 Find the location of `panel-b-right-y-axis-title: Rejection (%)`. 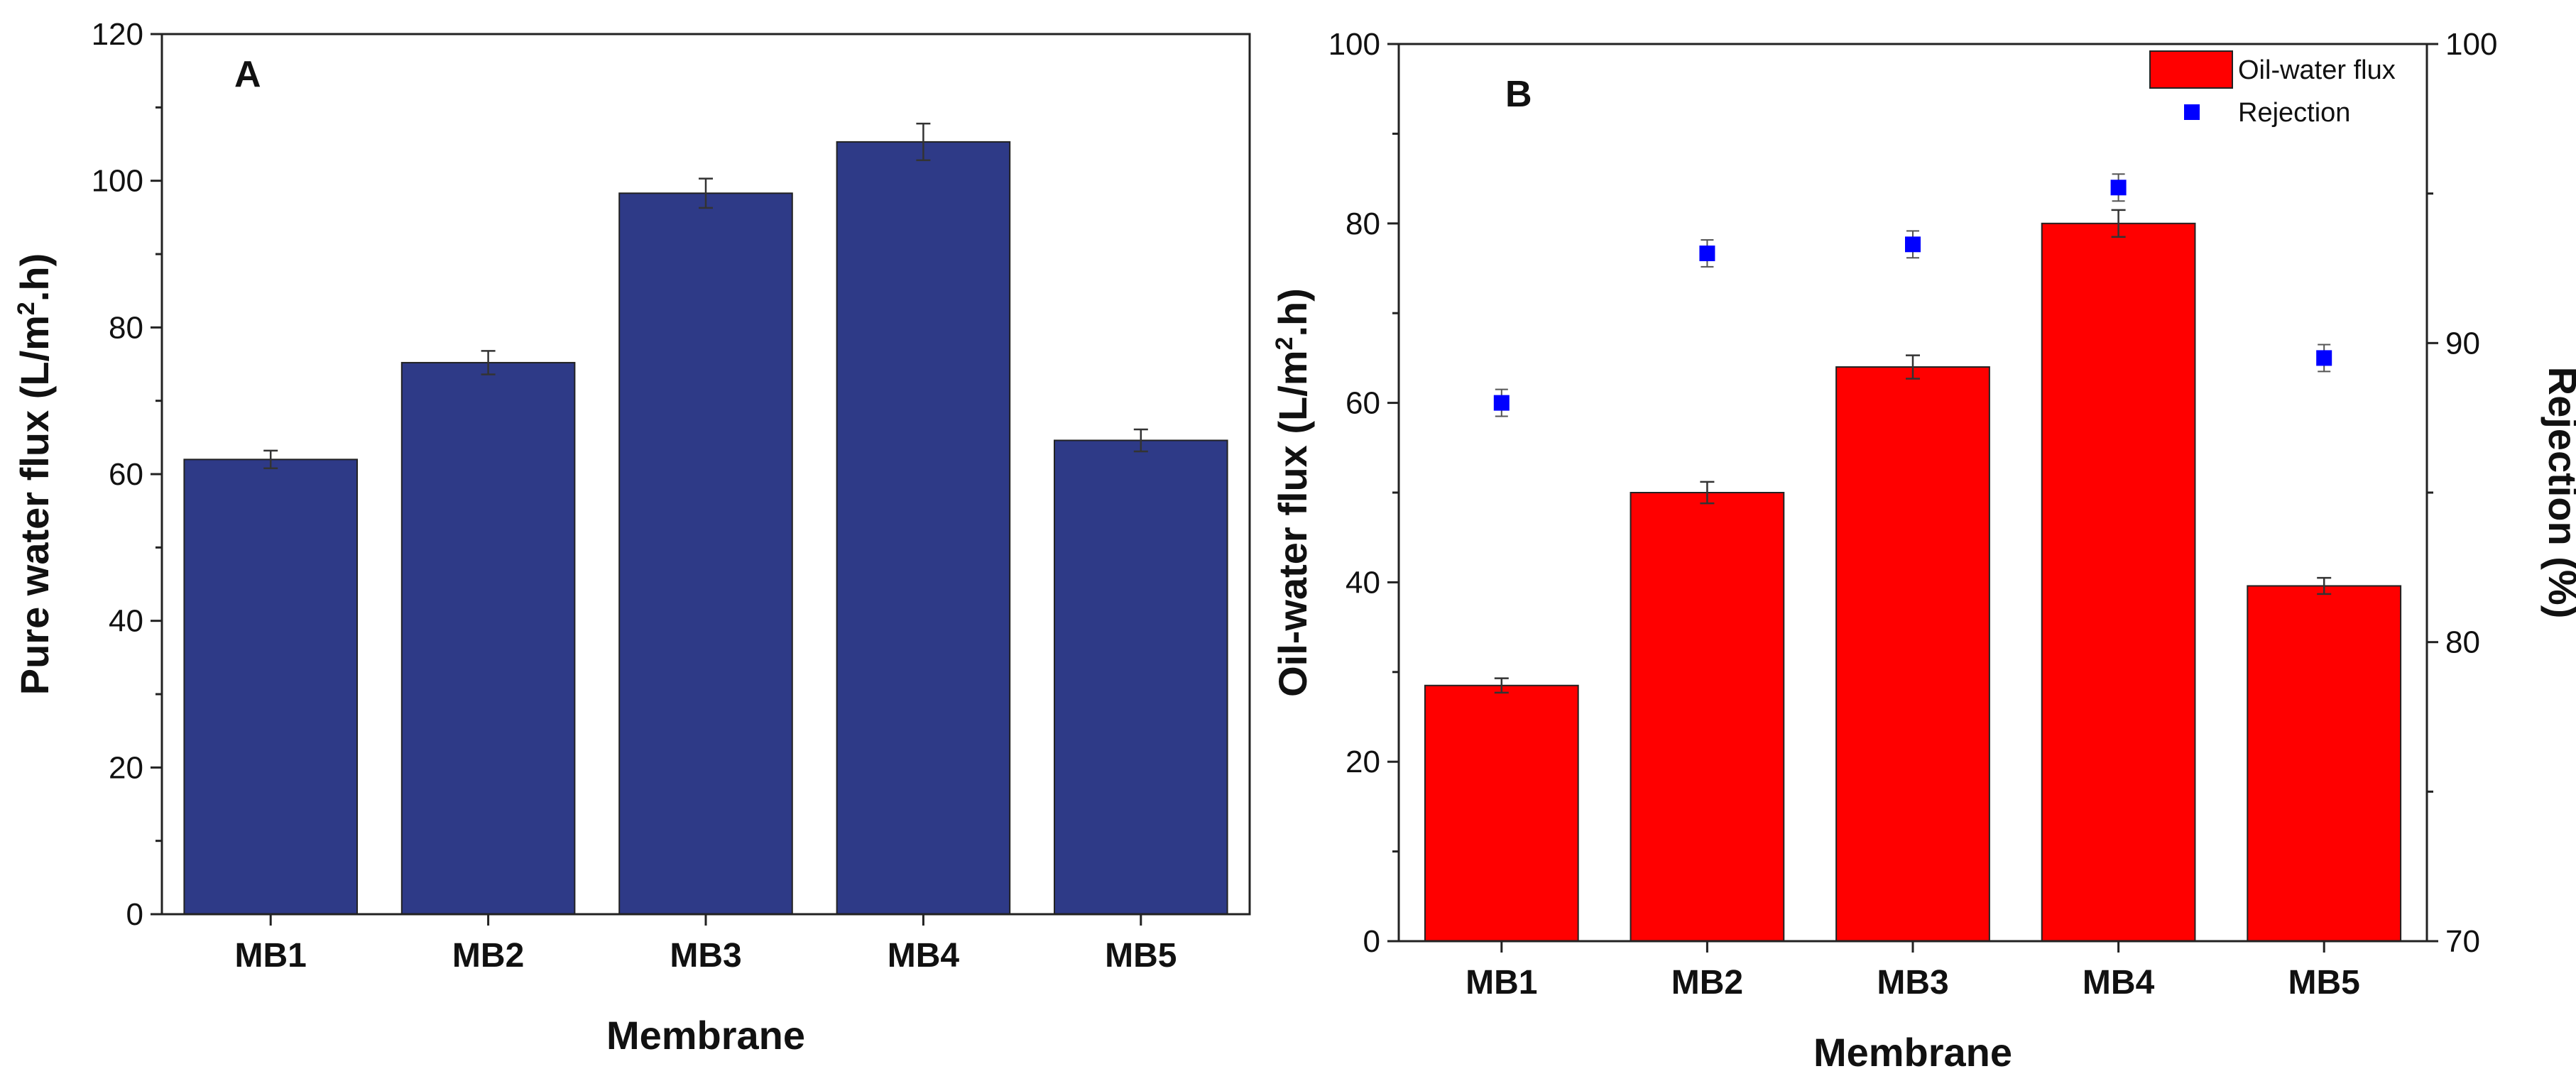

panel-b-right-y-axis-title: Rejection (%) is located at coordinates (2558, 493).